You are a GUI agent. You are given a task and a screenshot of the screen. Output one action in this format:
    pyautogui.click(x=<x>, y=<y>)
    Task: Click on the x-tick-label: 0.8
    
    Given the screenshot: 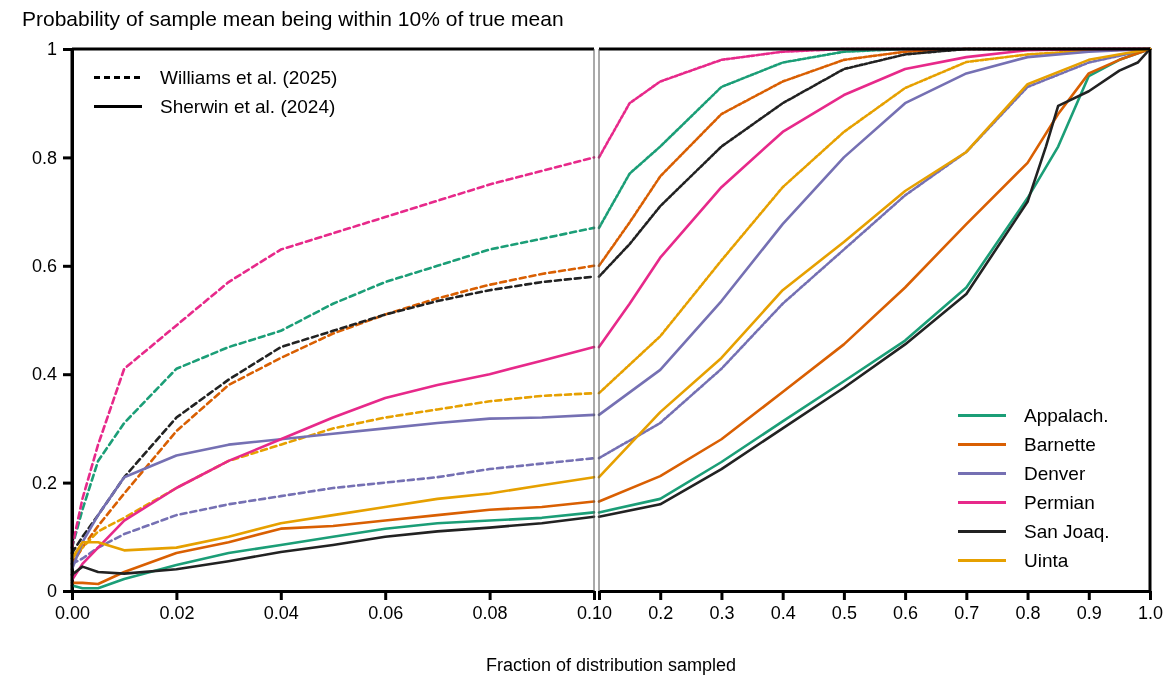 What is the action you would take?
    pyautogui.click(x=1028, y=612)
    